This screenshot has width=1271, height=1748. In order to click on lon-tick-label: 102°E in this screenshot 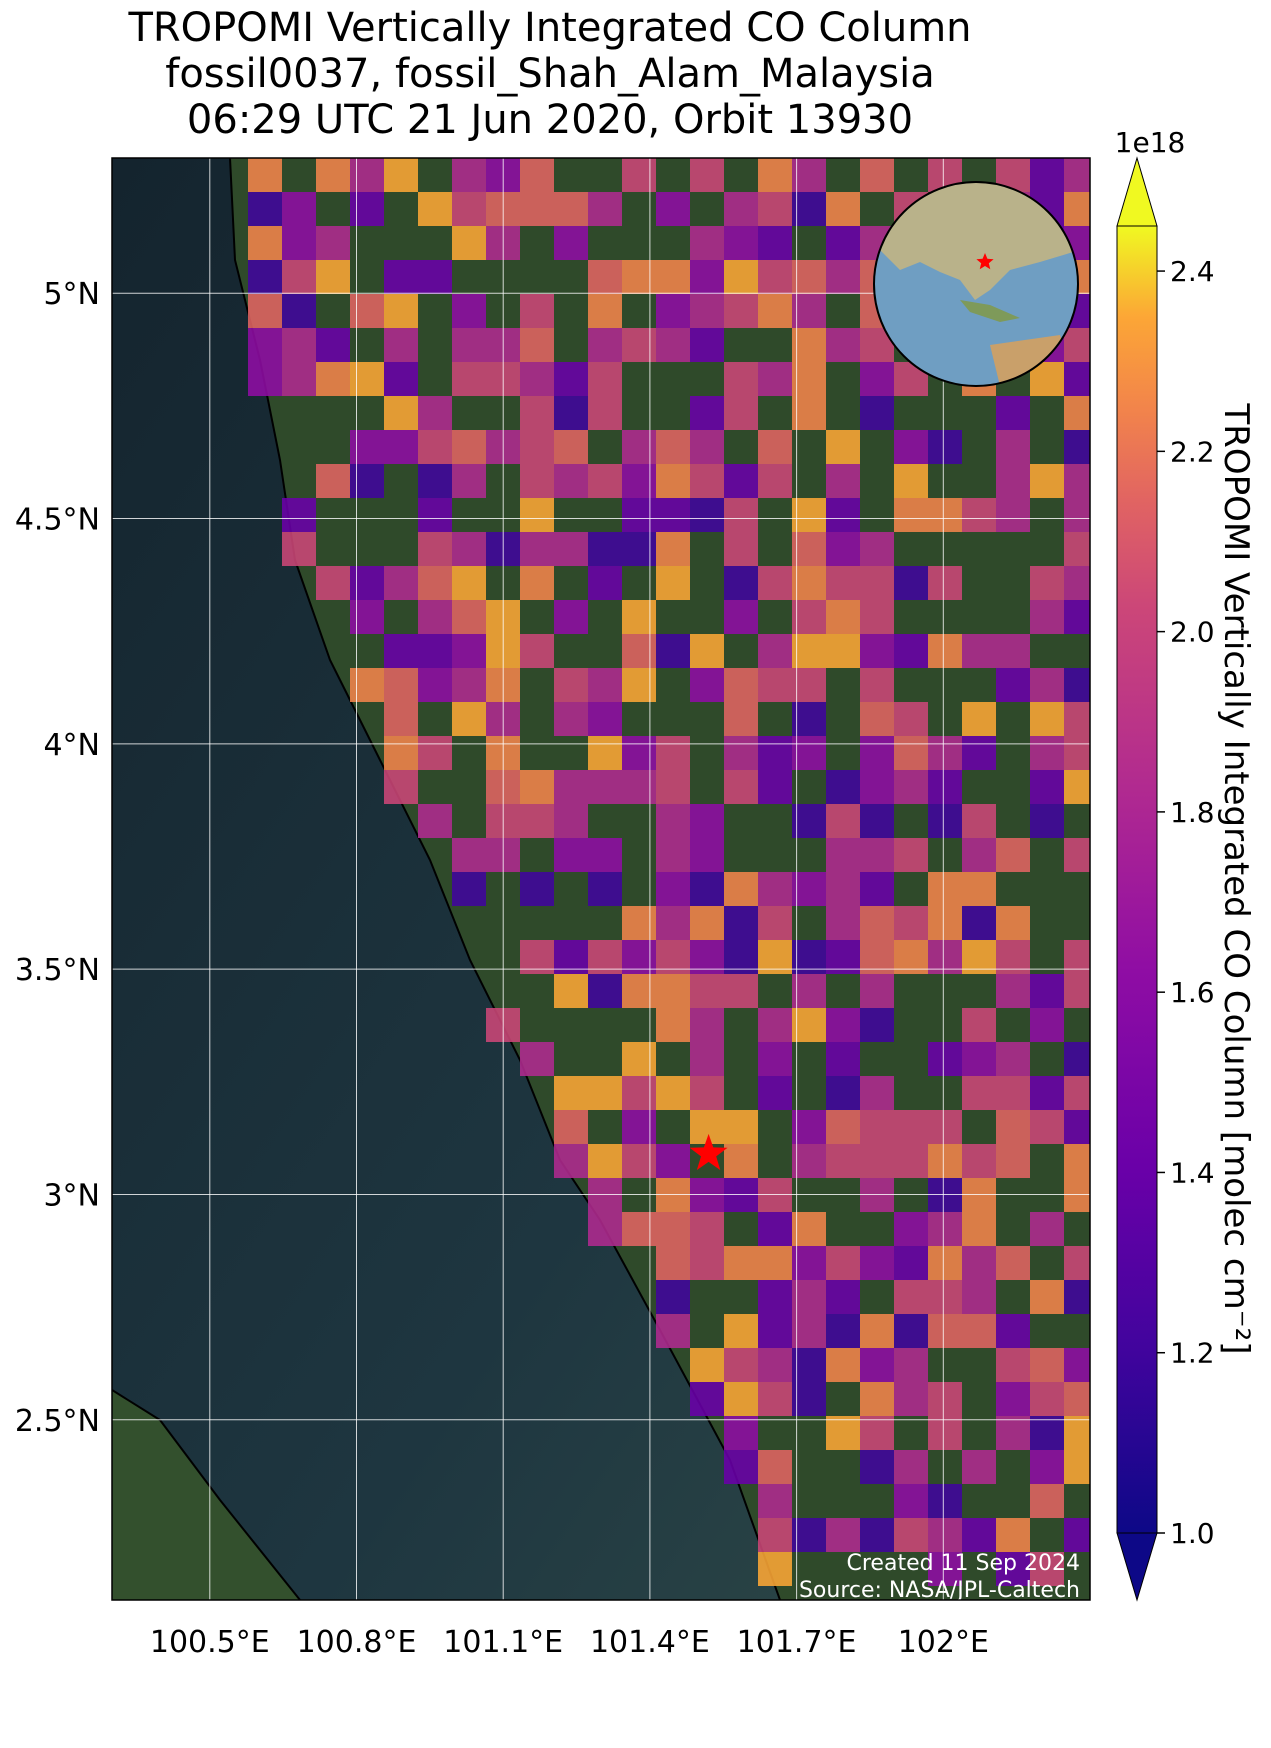, I will do `click(943, 1642)`.